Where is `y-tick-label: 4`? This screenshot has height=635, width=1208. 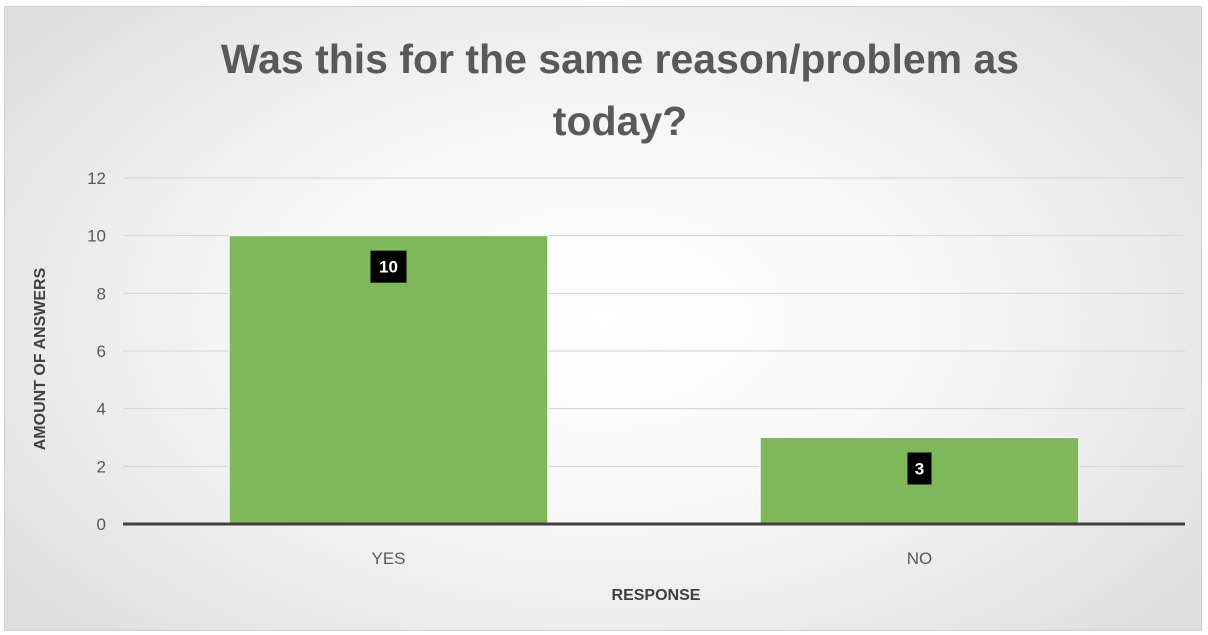
y-tick-label: 4 is located at coordinates (101, 409).